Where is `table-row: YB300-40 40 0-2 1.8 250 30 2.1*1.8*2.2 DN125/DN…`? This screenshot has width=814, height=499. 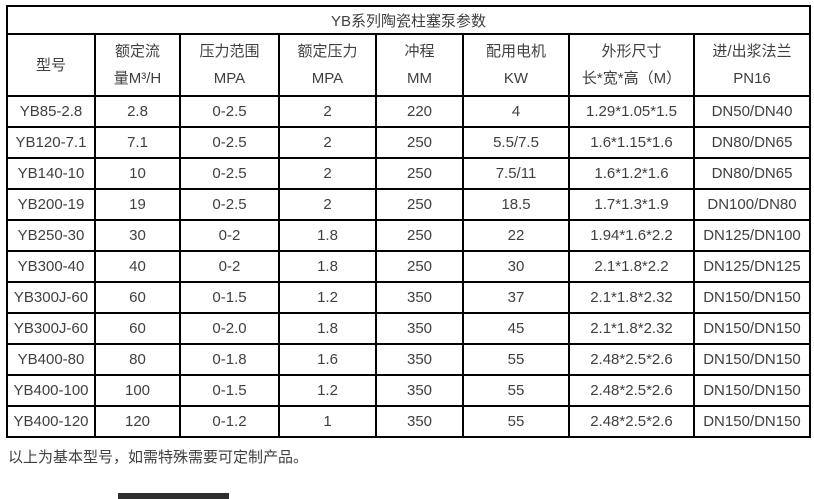 table-row: YB300-40 40 0-2 1.8 250 30 2.1*1.8*2.2 DN125/DN… is located at coordinates (409, 266).